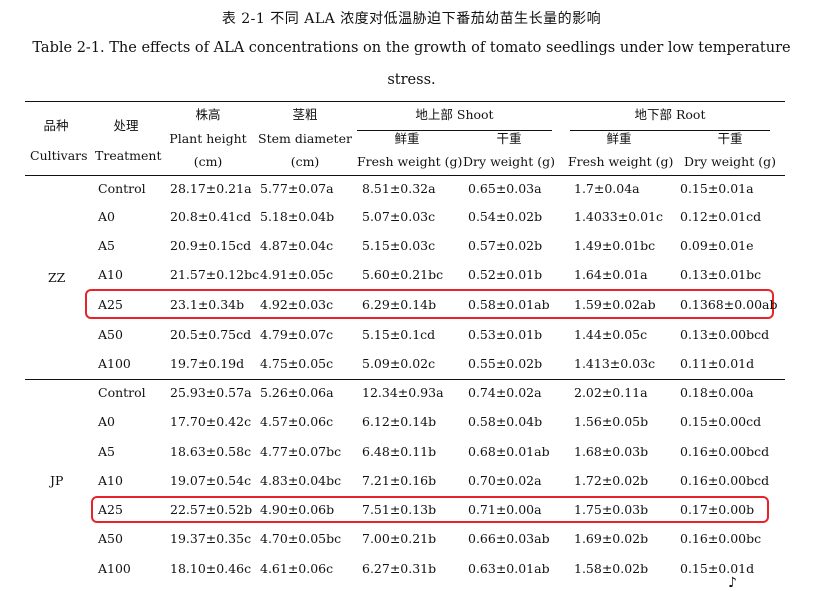  I want to click on highlight-box-jp-a25, so click(430, 509).